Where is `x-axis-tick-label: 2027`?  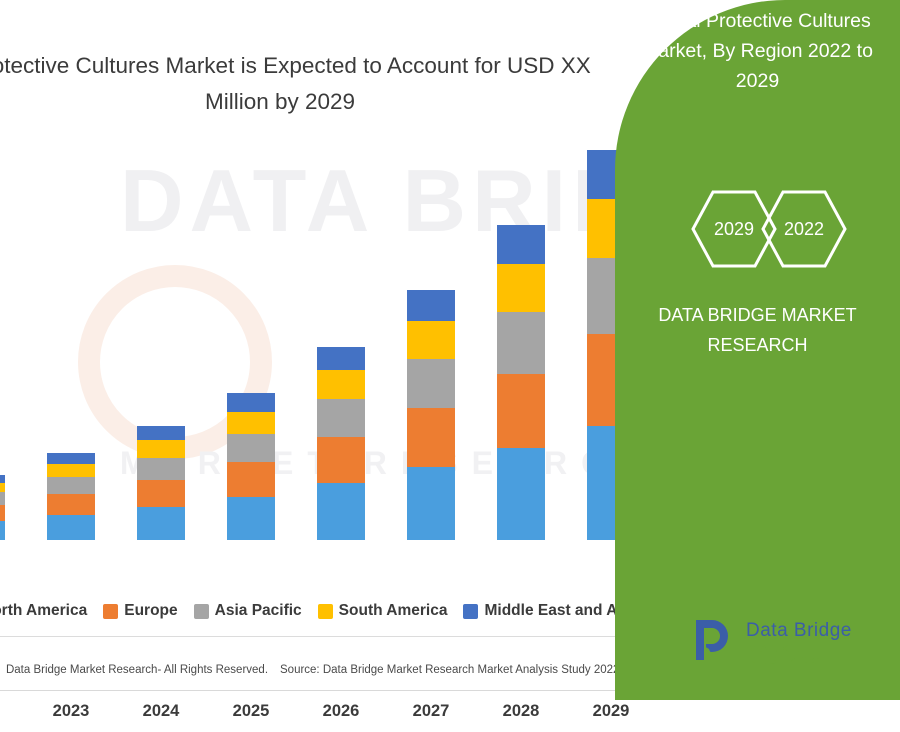
x-axis-tick-label: 2027 is located at coordinates (431, 711).